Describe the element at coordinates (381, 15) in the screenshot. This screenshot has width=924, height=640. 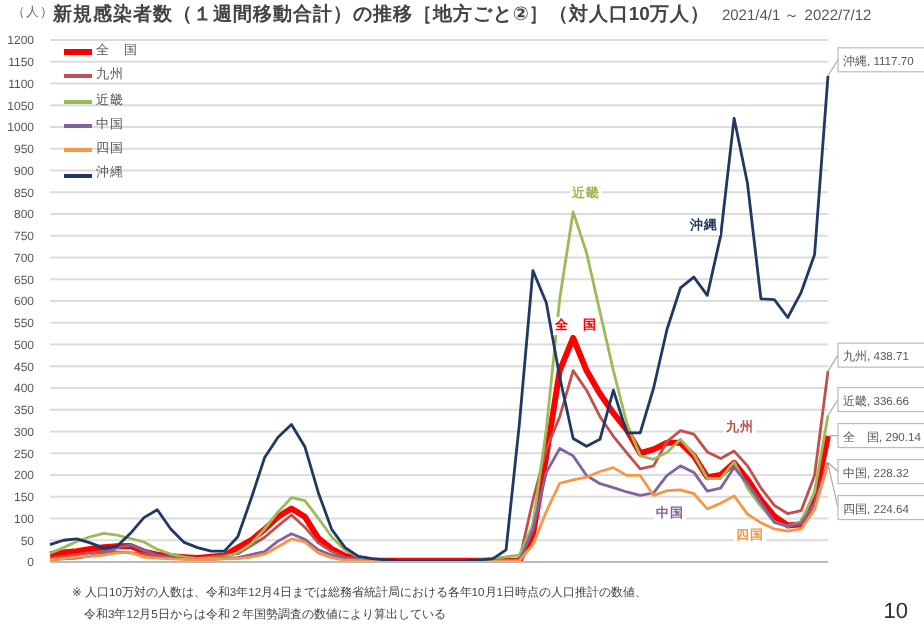
I see `chart-title: 新規感染者数（１週間移動合計）の推移［地方ごと②］（対人口10万人）` at that location.